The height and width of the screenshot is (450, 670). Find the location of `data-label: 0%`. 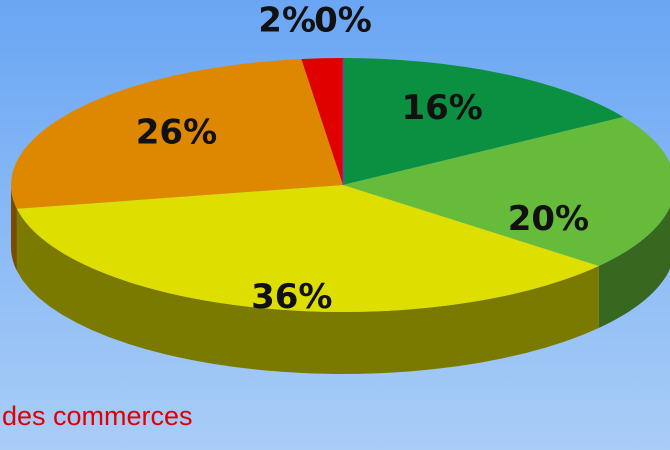

data-label: 0% is located at coordinates (343, 21).